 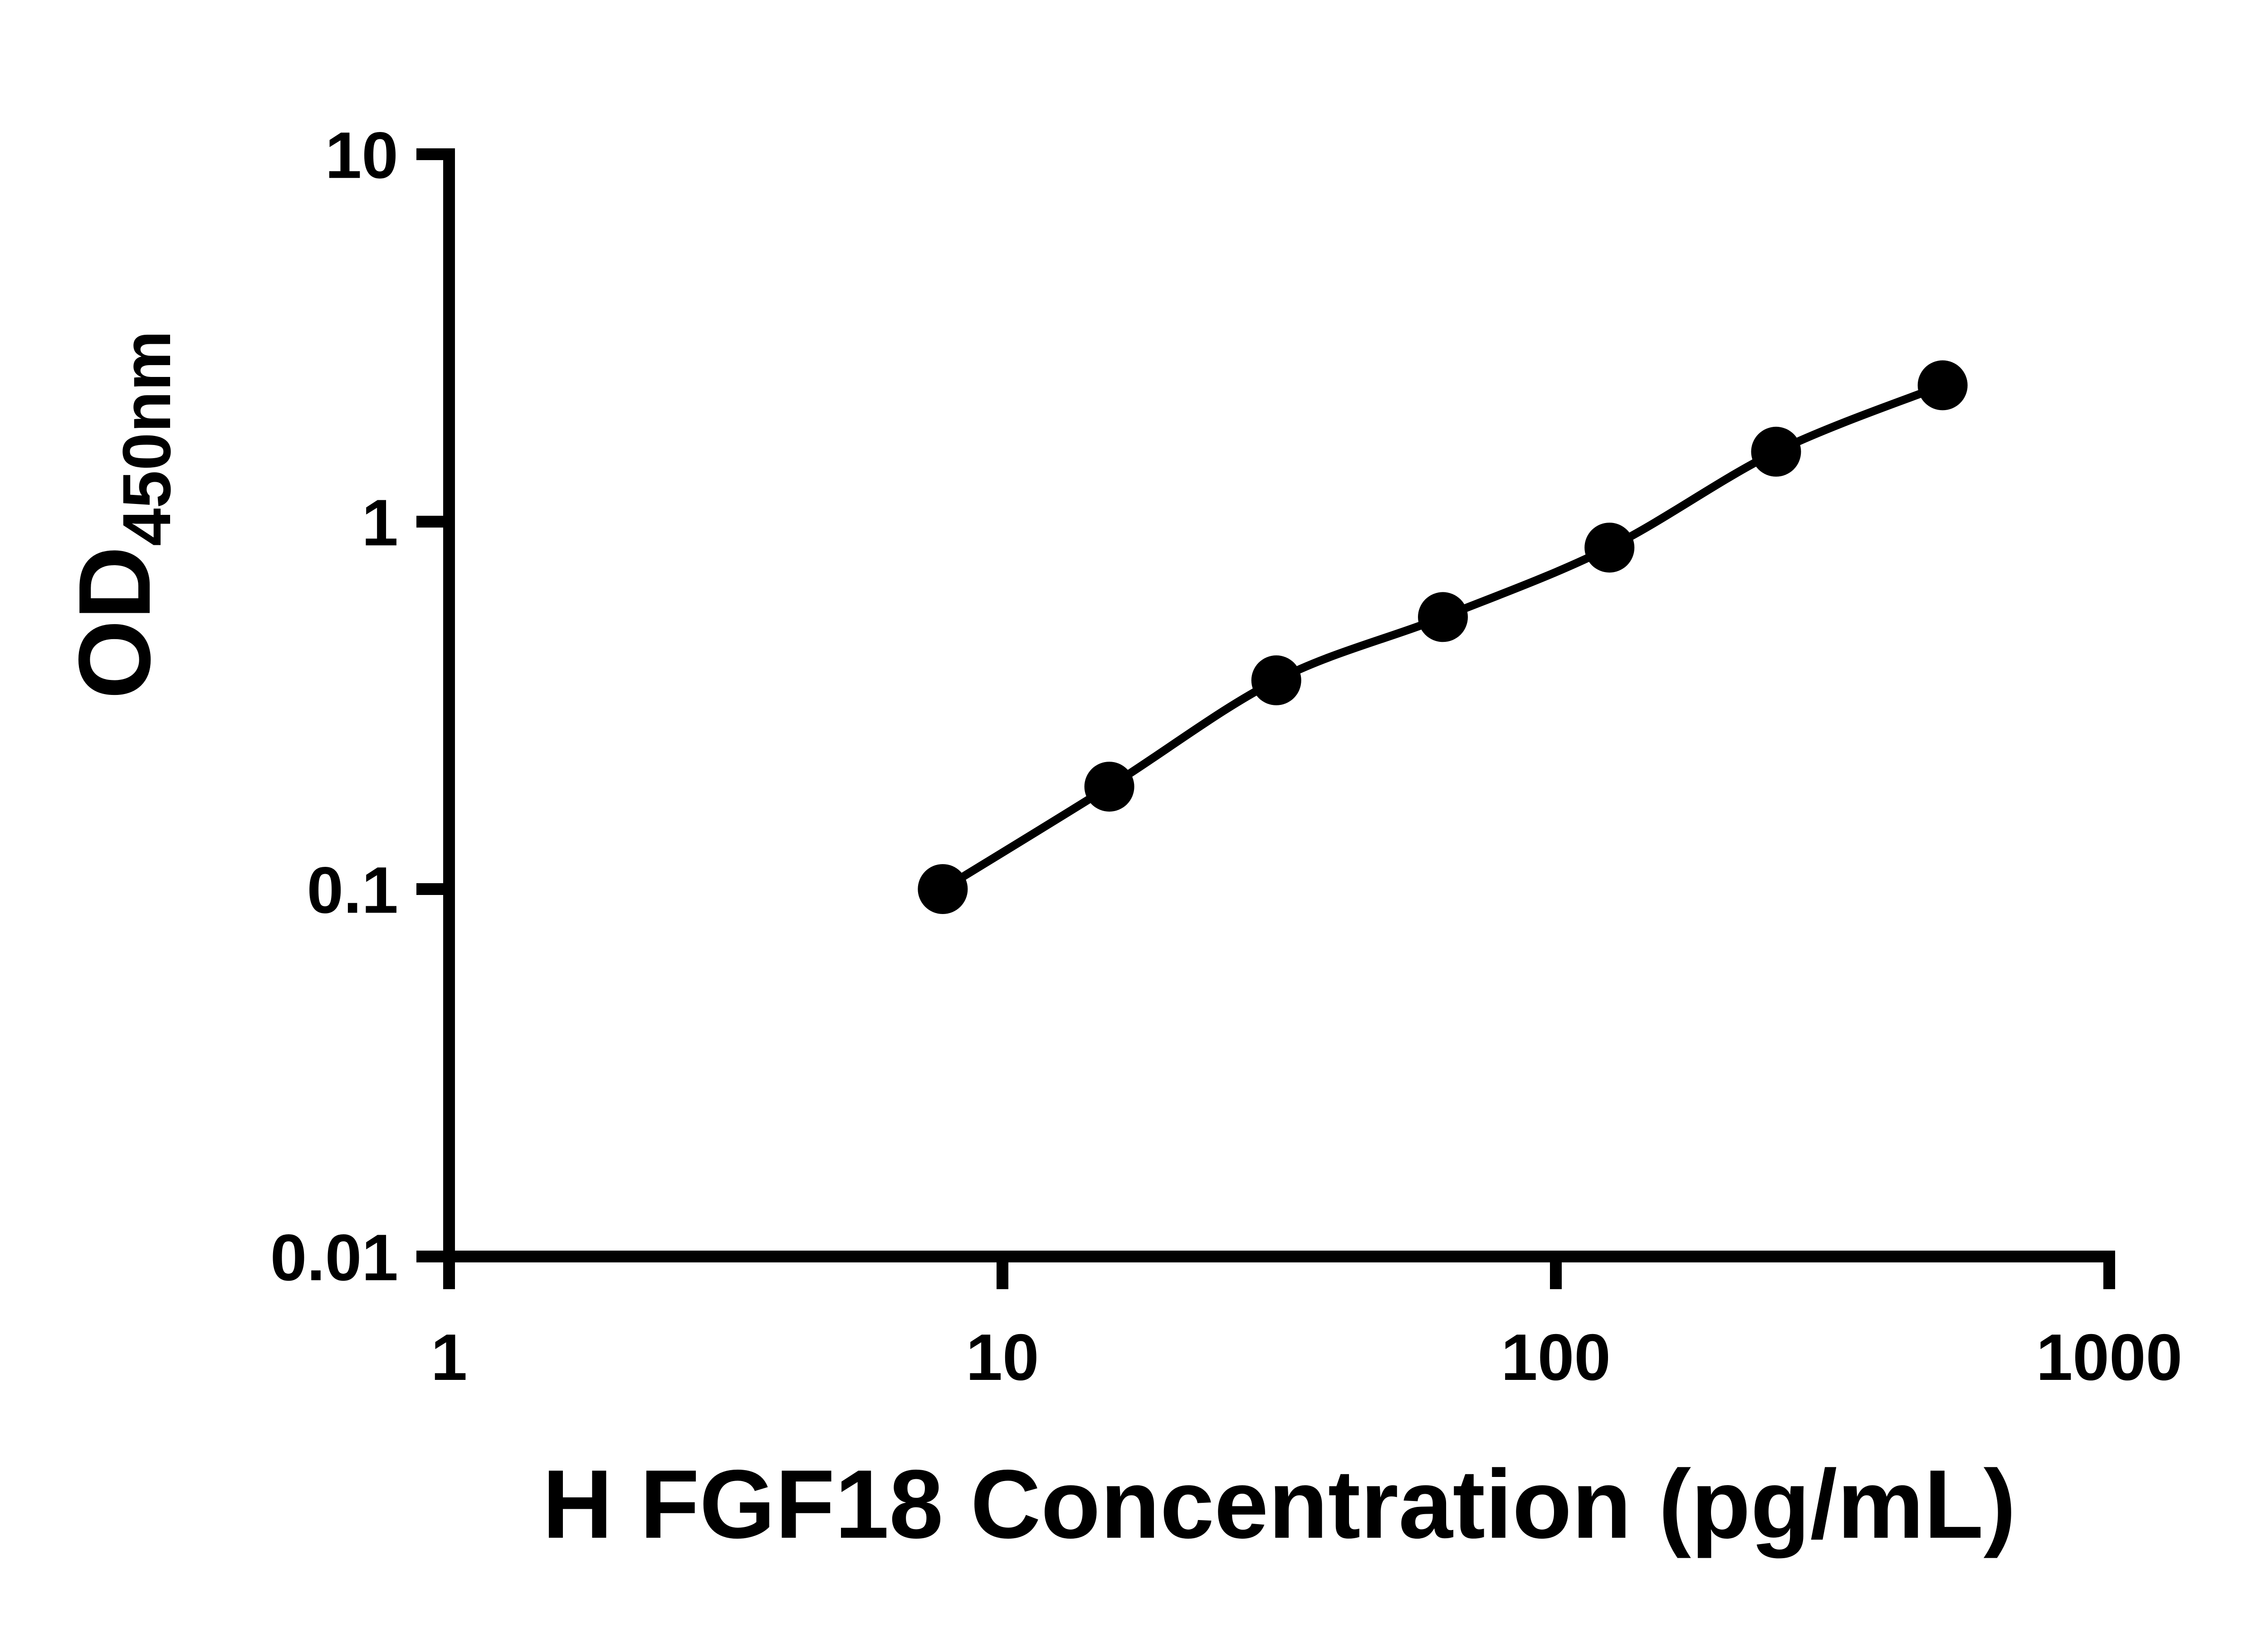 What do you see at coordinates (2109, 1357) in the screenshot?
I see `x-tick-label: 1000` at bounding box center [2109, 1357].